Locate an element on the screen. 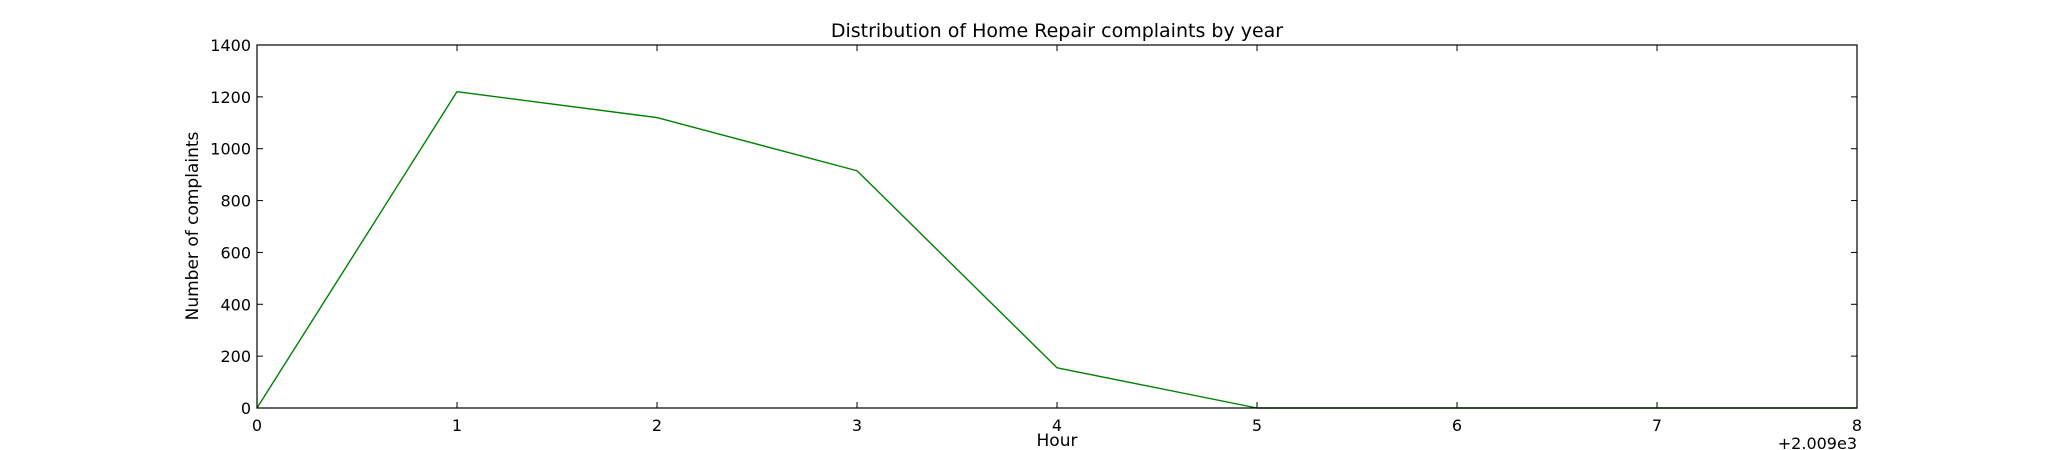 The height and width of the screenshot is (450, 2050). y-axis-label: Number of complaints is located at coordinates (193, 225).